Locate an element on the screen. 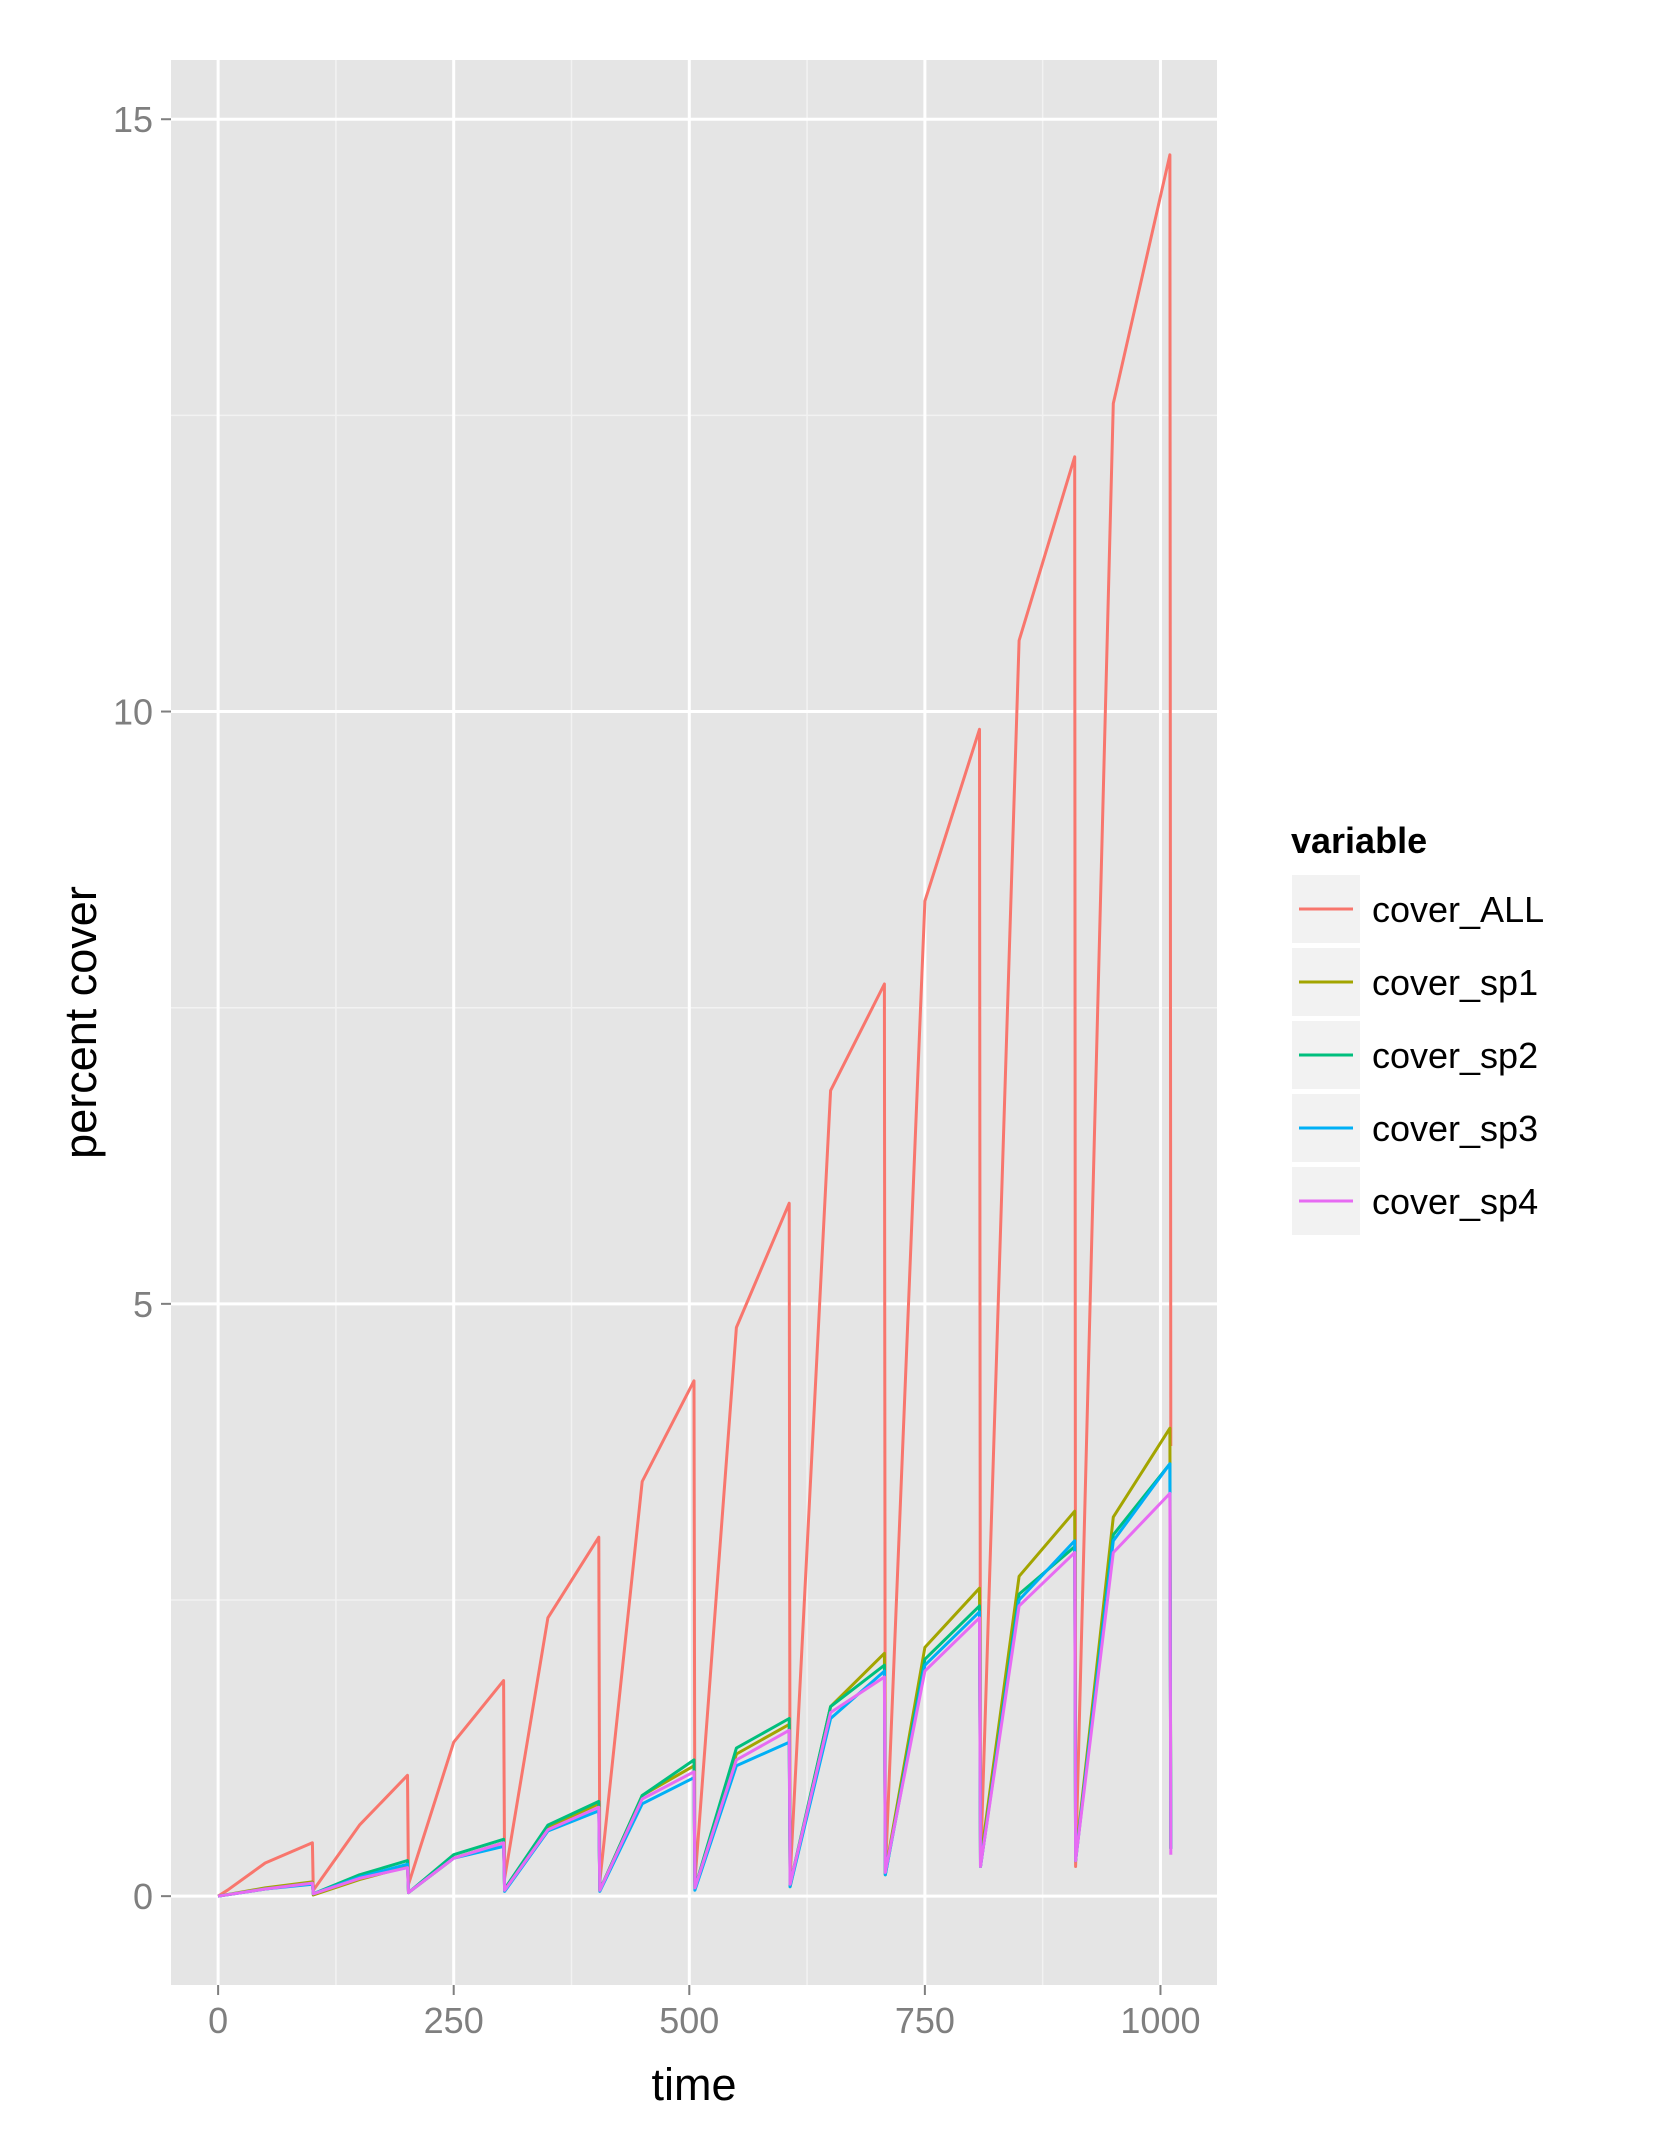 The width and height of the screenshot is (1662, 2129). x-tick-label: 750 is located at coordinates (925, 2020).